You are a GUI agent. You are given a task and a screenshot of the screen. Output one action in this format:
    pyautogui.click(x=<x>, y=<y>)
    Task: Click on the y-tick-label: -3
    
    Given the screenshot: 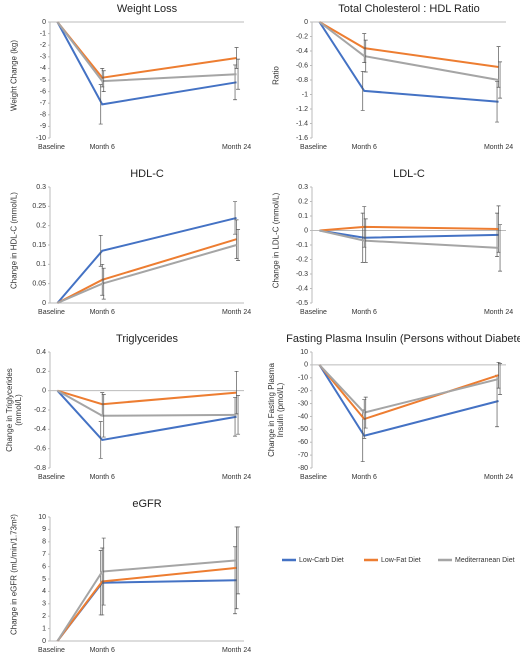 What is the action you would take?
    pyautogui.click(x=43, y=57)
    